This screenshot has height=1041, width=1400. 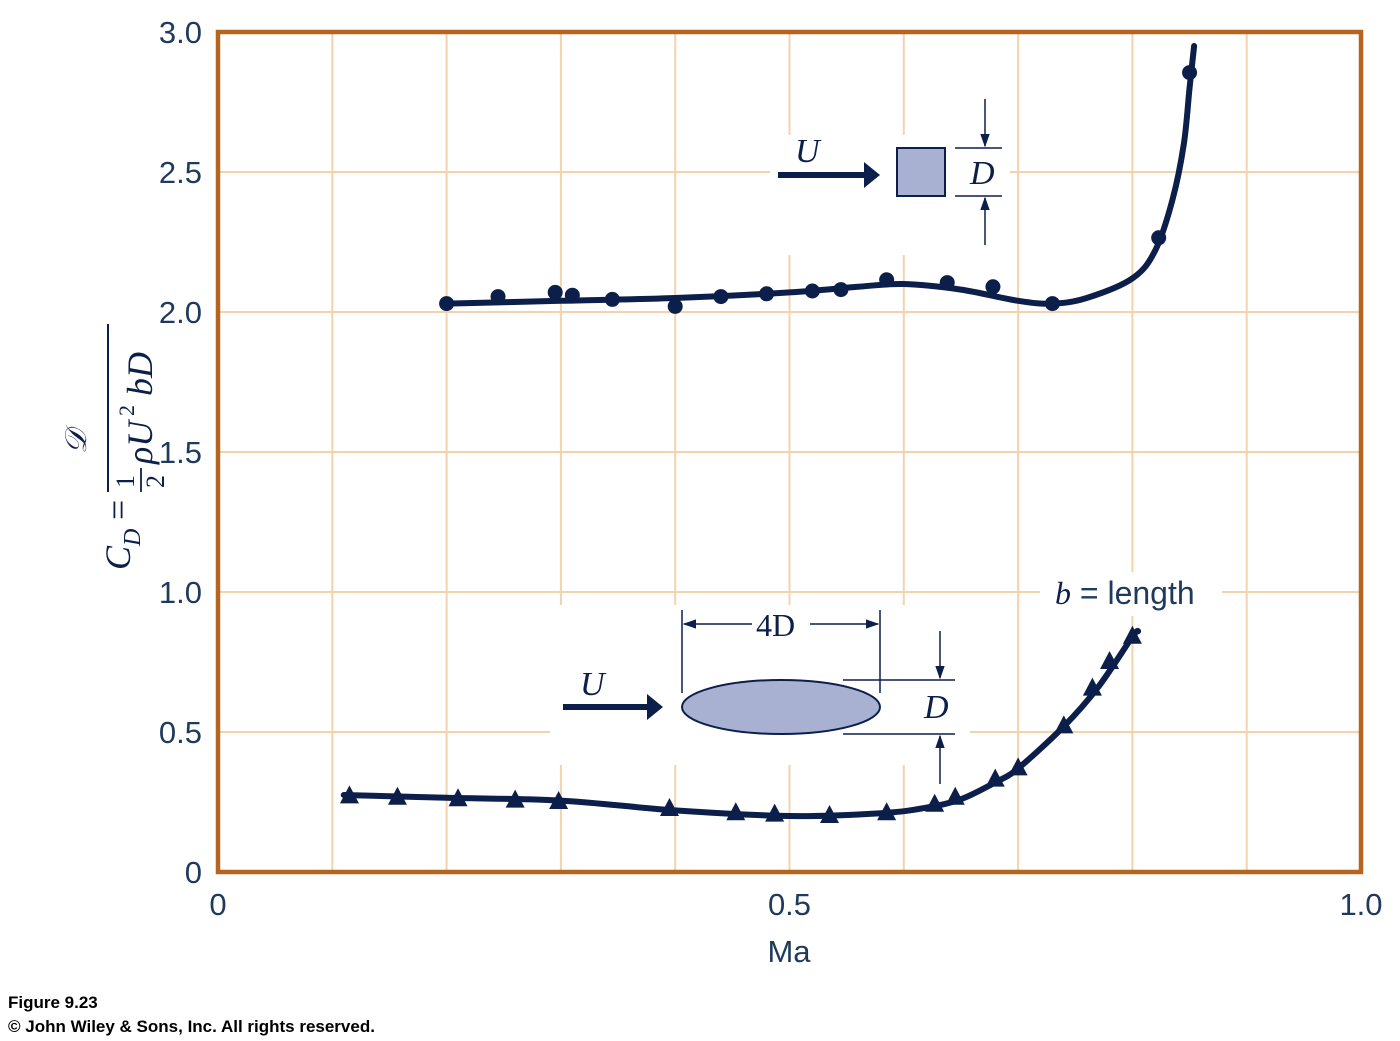 I want to click on square-cross-section, so click(x=921, y=172).